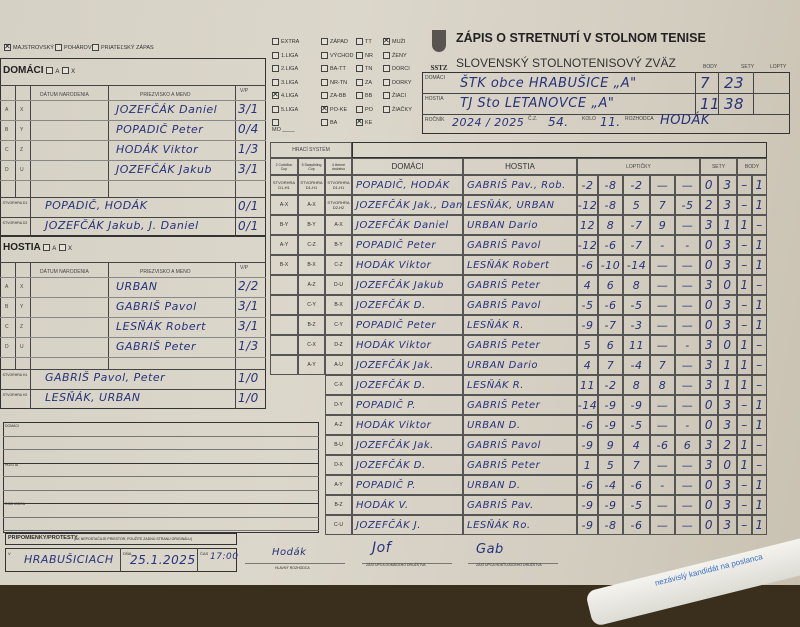 The height and width of the screenshot is (627, 800). I want to click on category-option, so click(276, 122).